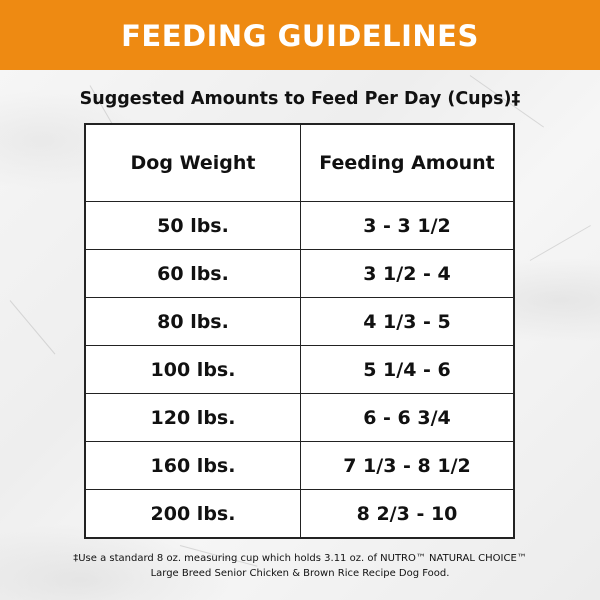  I want to click on table-row: 80 lbs. 4 1/3 - 5, so click(299, 321).